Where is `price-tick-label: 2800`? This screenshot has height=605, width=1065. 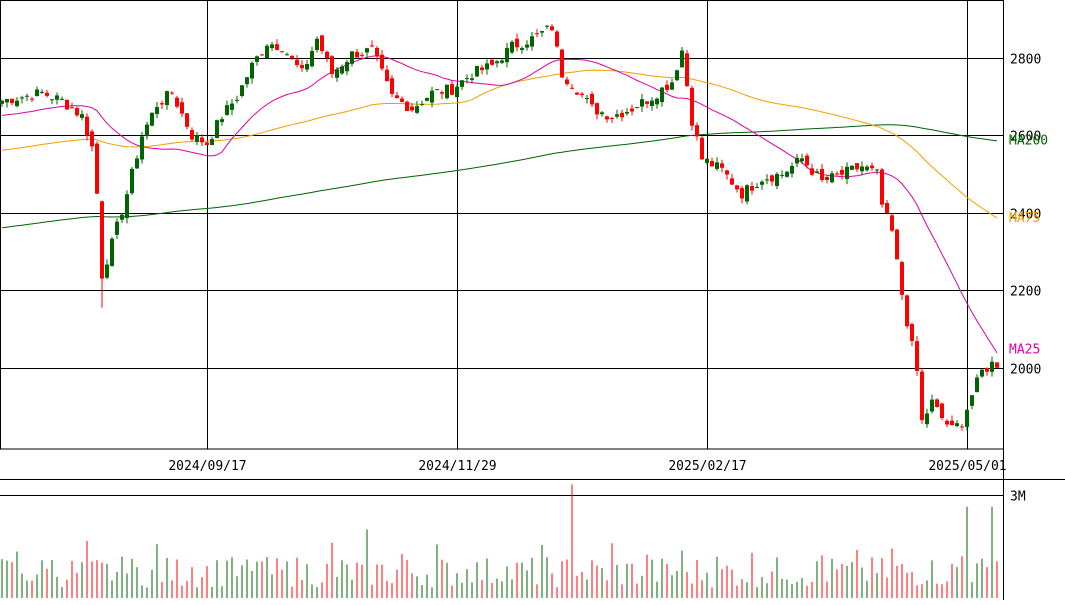 price-tick-label: 2800 is located at coordinates (1025, 60).